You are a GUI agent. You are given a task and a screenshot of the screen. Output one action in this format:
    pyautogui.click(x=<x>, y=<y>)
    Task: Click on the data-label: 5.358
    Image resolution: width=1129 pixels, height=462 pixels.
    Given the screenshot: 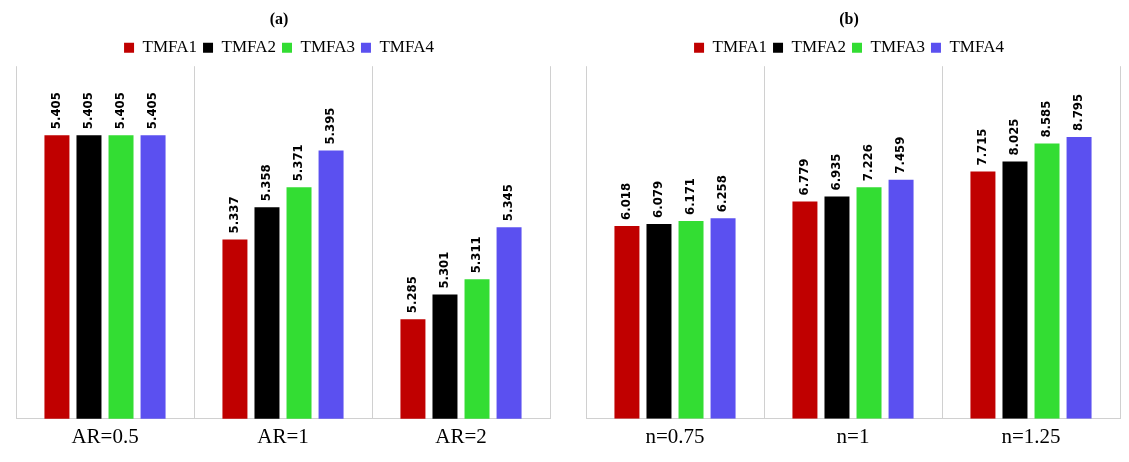 What is the action you would take?
    pyautogui.click(x=266, y=183)
    